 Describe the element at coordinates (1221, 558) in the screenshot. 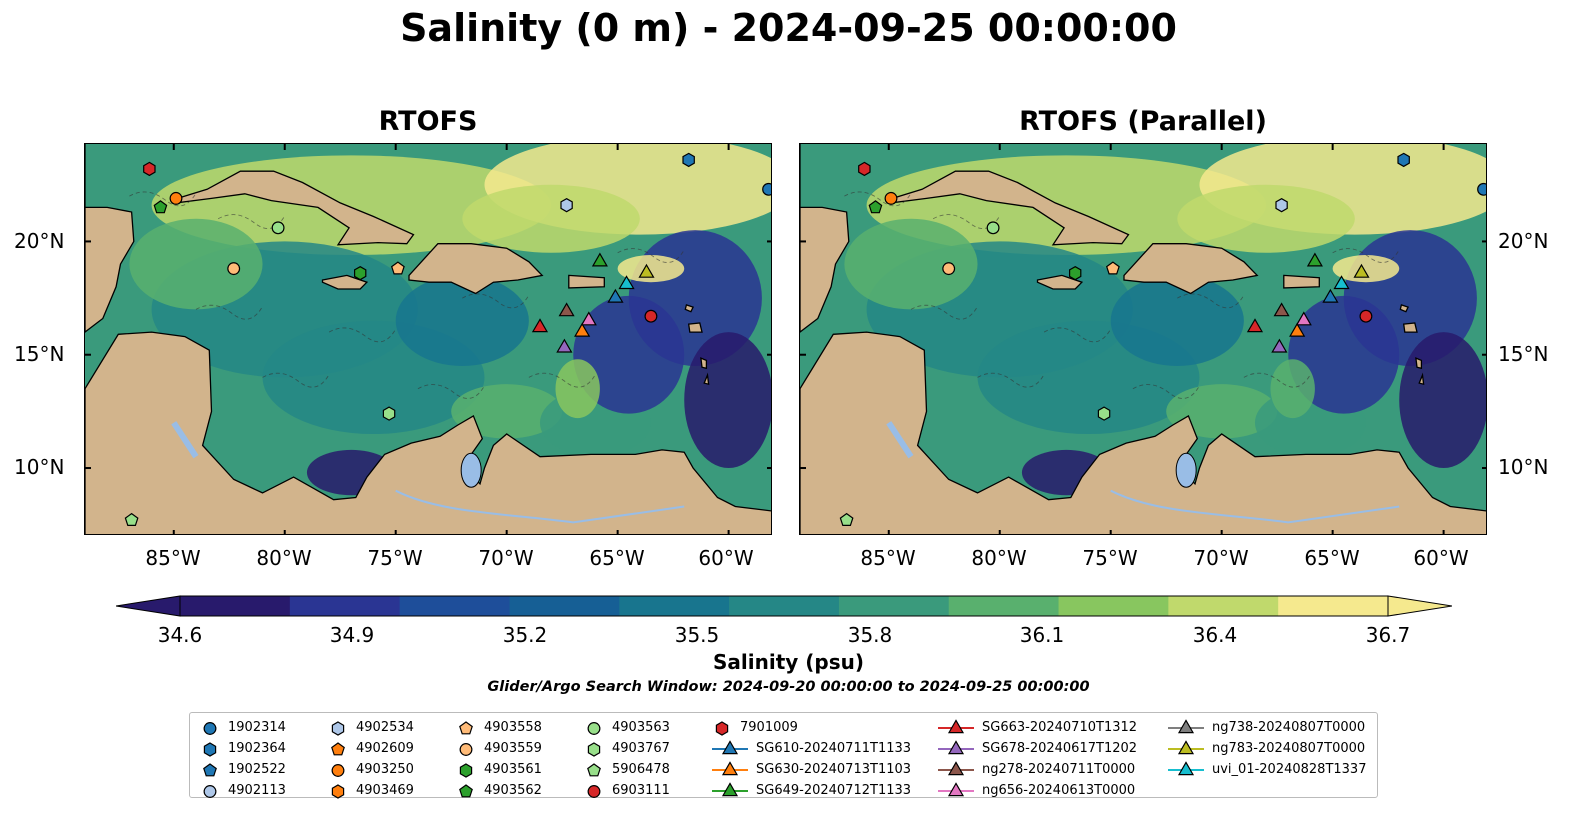

I see `lon-tick: 70°W` at that location.